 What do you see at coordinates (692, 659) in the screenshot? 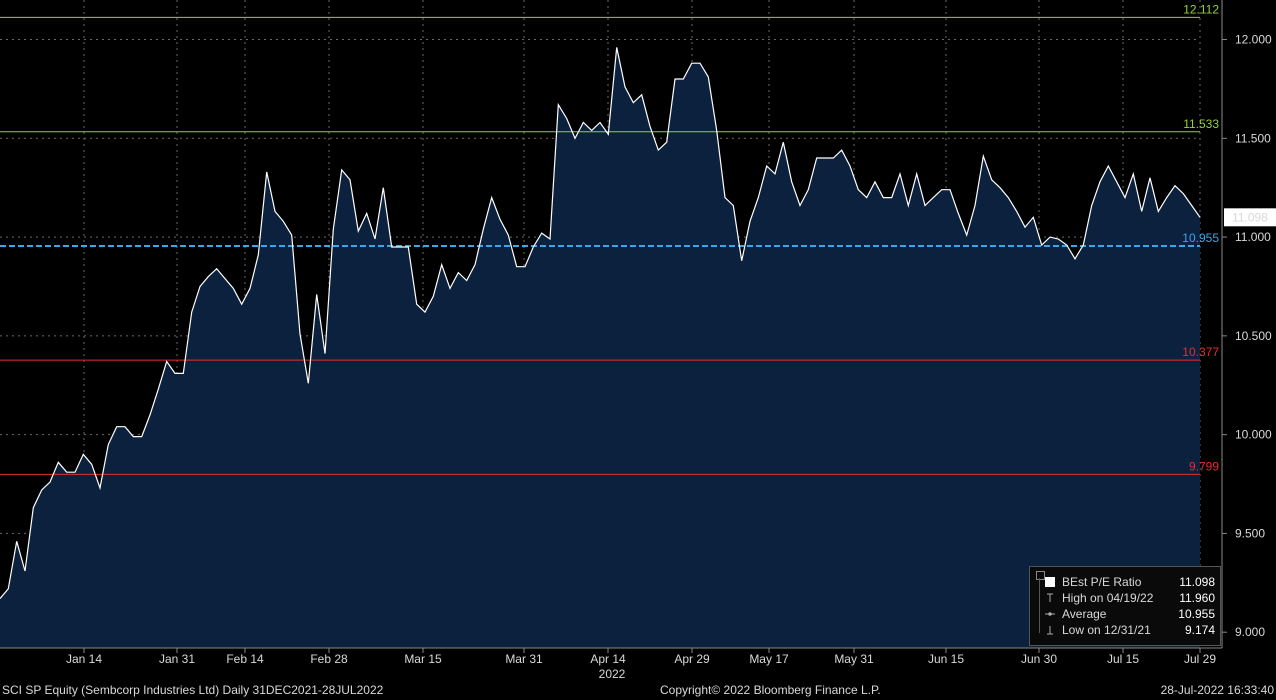
I see `x-tick-label: Apr 29` at bounding box center [692, 659].